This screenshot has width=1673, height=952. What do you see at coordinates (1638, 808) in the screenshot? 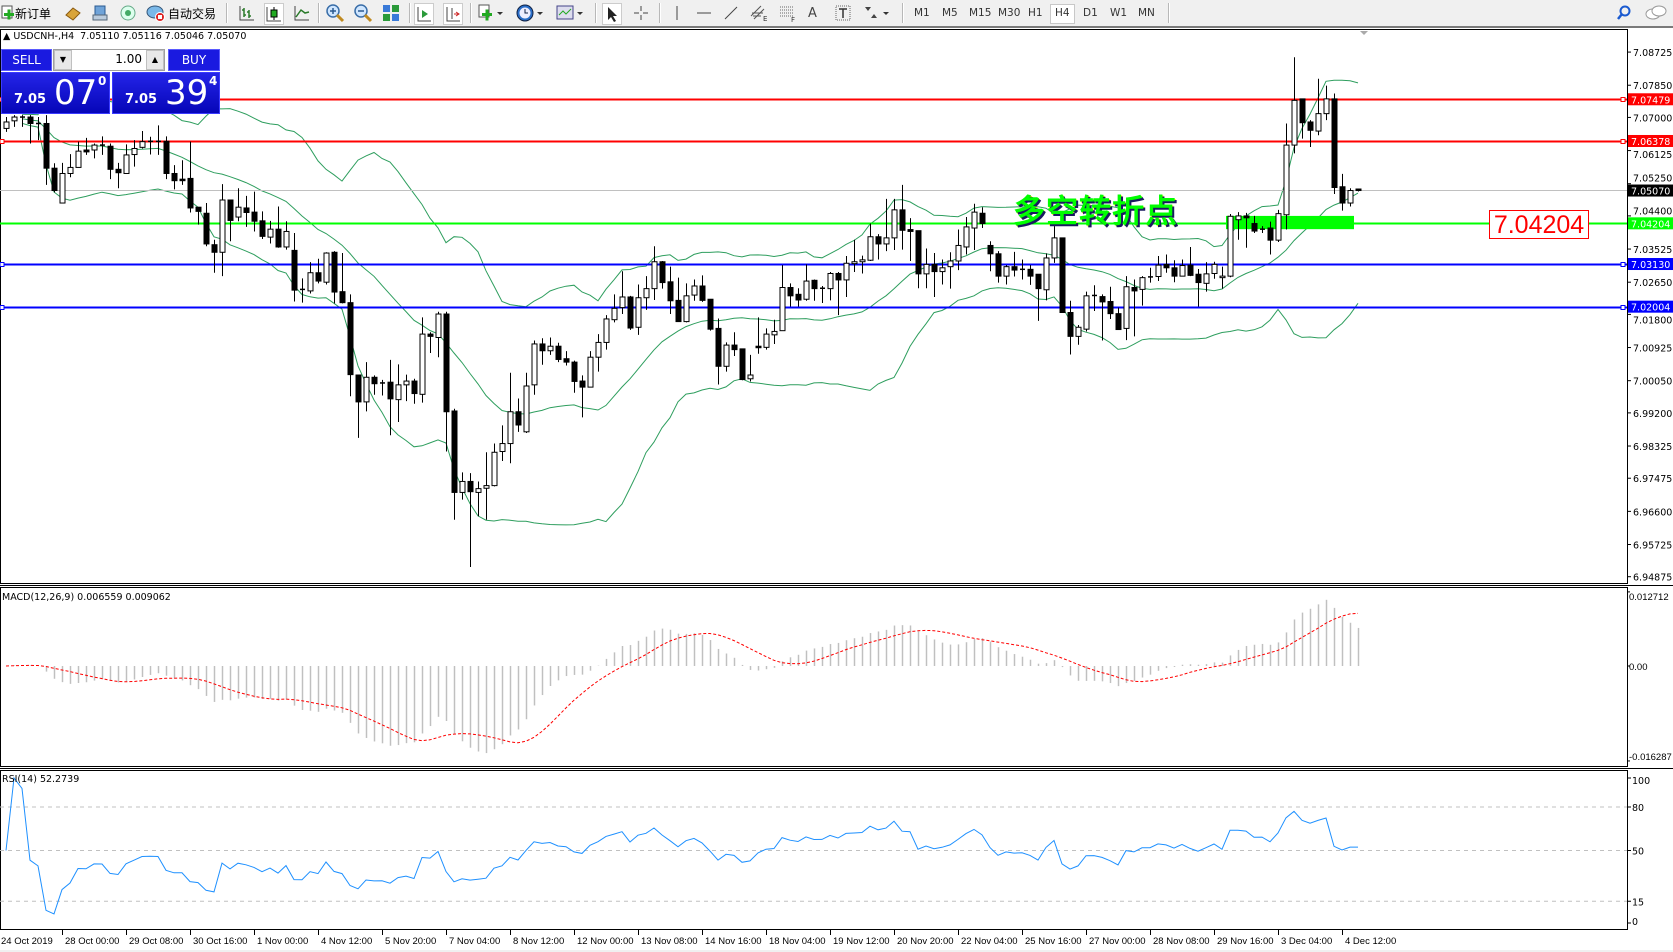
I see `rsi-axis-label: 80` at bounding box center [1638, 808].